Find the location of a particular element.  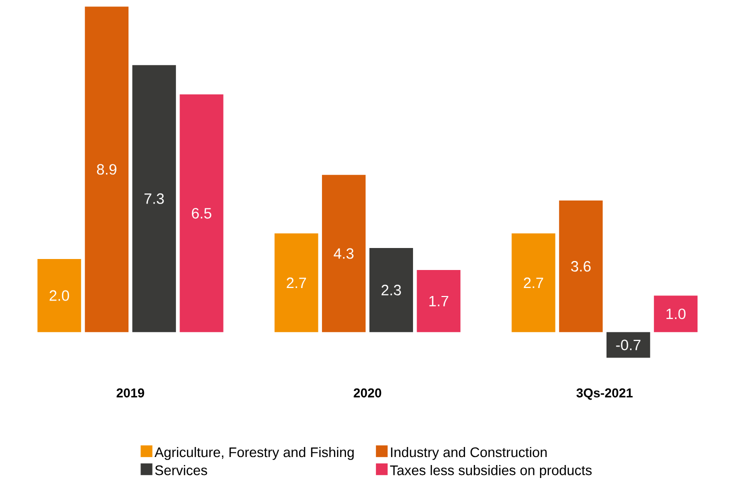

x-tick-label: 2020 is located at coordinates (368, 393).